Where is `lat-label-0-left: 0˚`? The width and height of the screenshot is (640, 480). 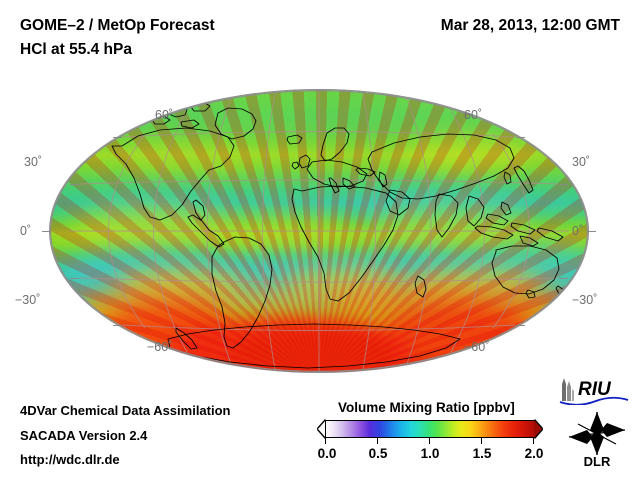 lat-label-0-left: 0˚ is located at coordinates (26, 231).